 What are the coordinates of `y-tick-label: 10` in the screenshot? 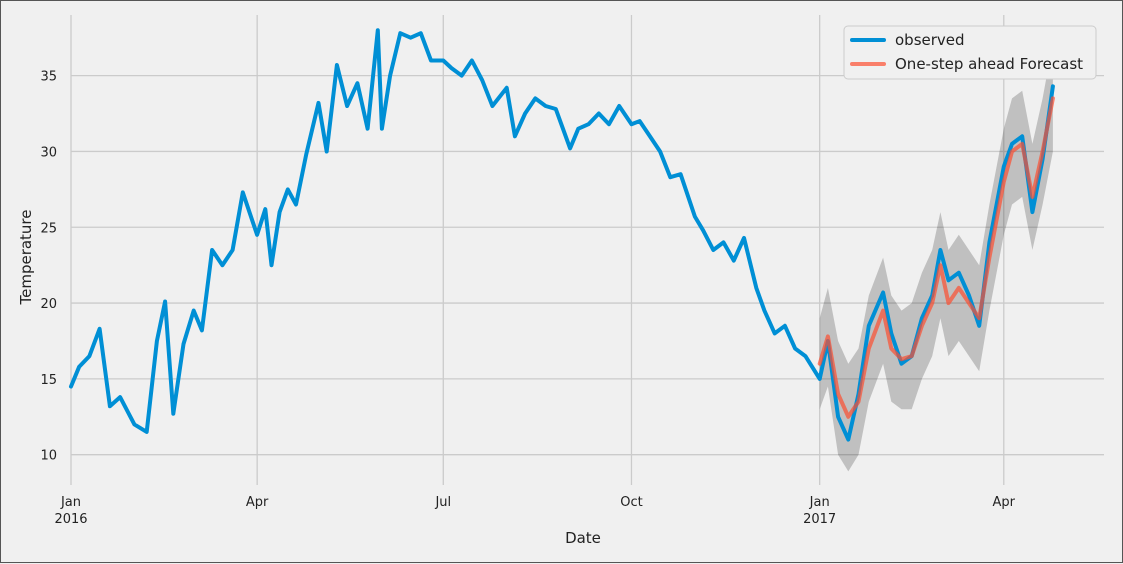 It's located at (48, 456).